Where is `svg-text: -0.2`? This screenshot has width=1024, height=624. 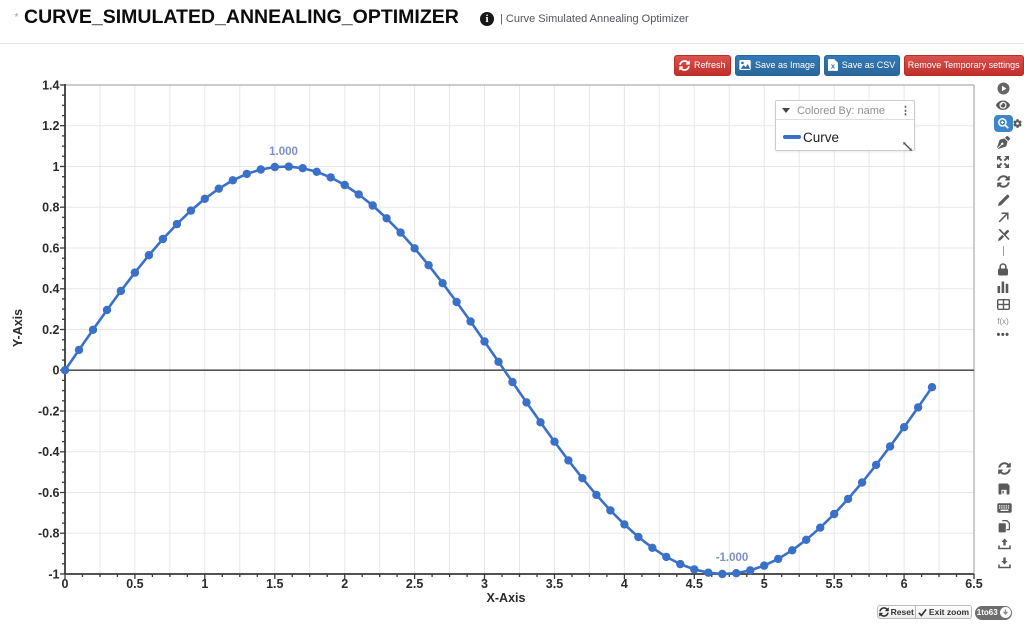 svg-text: -0.2 is located at coordinates (49, 411).